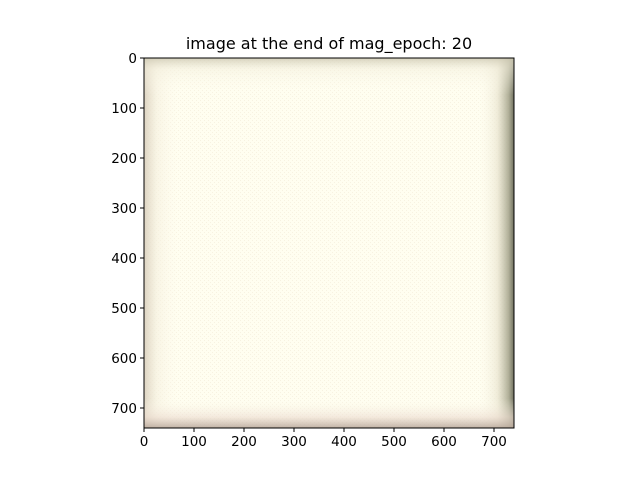 The height and width of the screenshot is (480, 640). What do you see at coordinates (294, 442) in the screenshot?
I see `x-tick-label: 300` at bounding box center [294, 442].